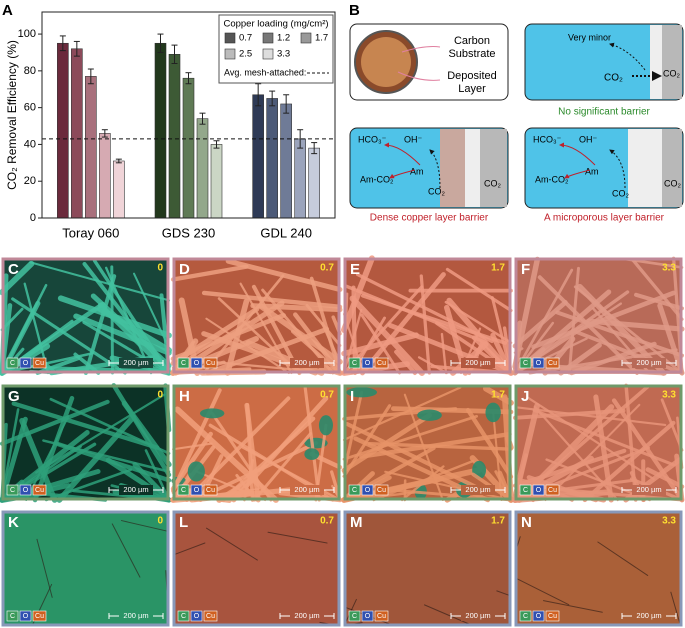 The height and width of the screenshot is (628, 685). What do you see at coordinates (413, 139) in the screenshot?
I see `label: OH⁻` at bounding box center [413, 139].